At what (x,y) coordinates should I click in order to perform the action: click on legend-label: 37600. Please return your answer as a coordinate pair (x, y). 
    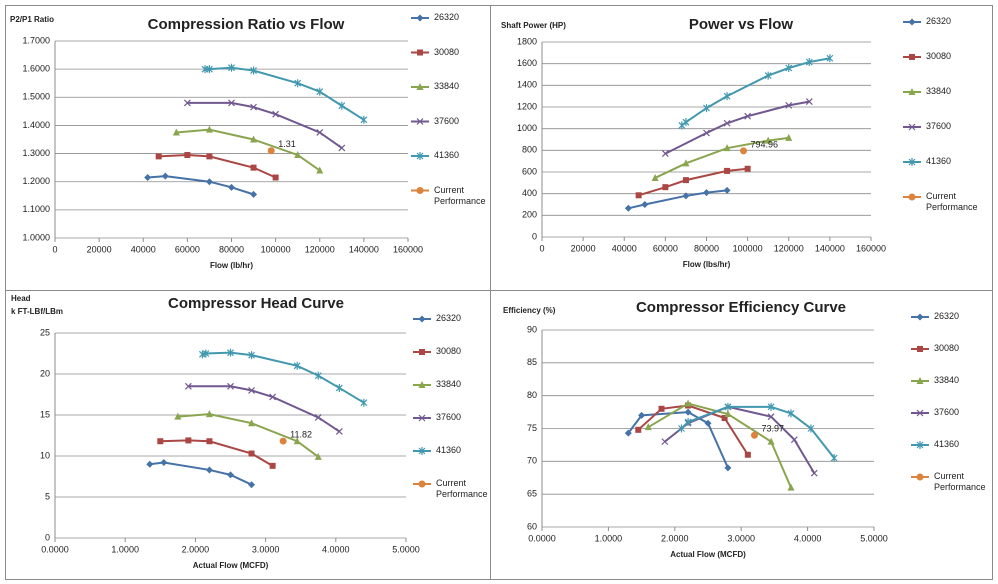
    Looking at the image, I should click on (447, 120).